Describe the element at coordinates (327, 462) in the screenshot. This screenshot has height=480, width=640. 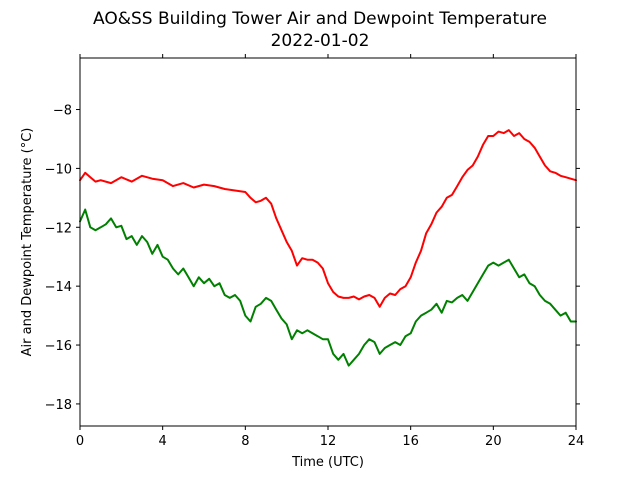
I see `x-axis-label: Time (UTC)` at that location.